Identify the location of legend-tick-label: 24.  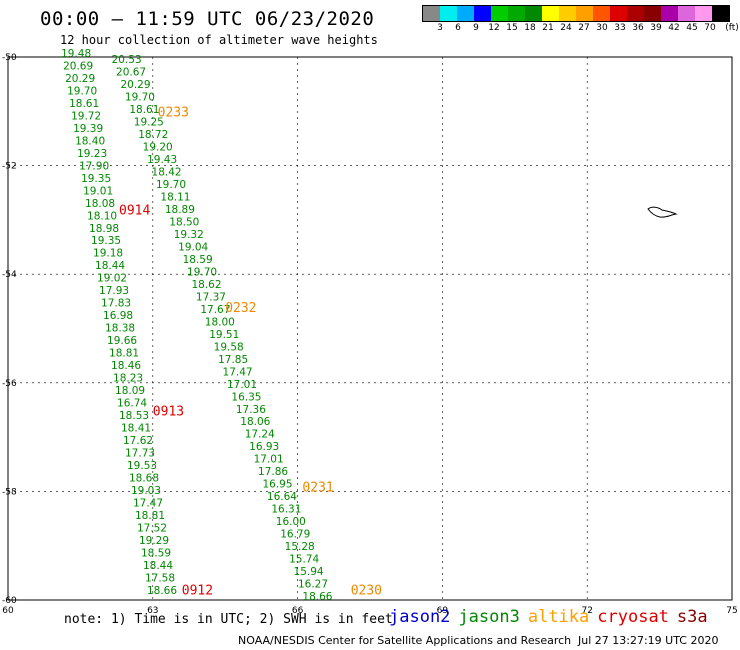
(566, 28).